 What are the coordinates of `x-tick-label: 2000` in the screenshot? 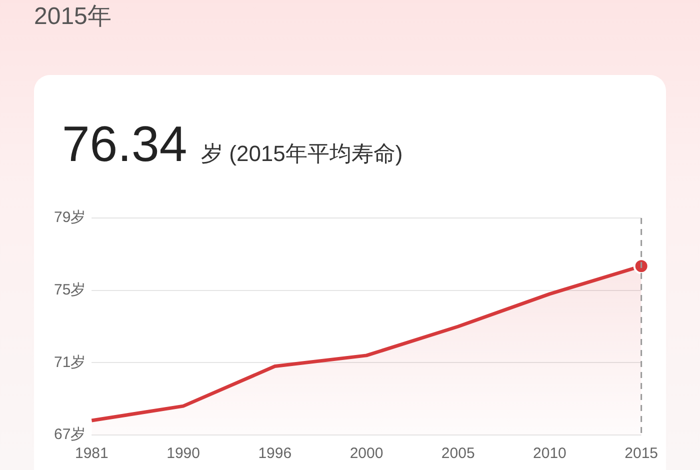 It's located at (367, 453).